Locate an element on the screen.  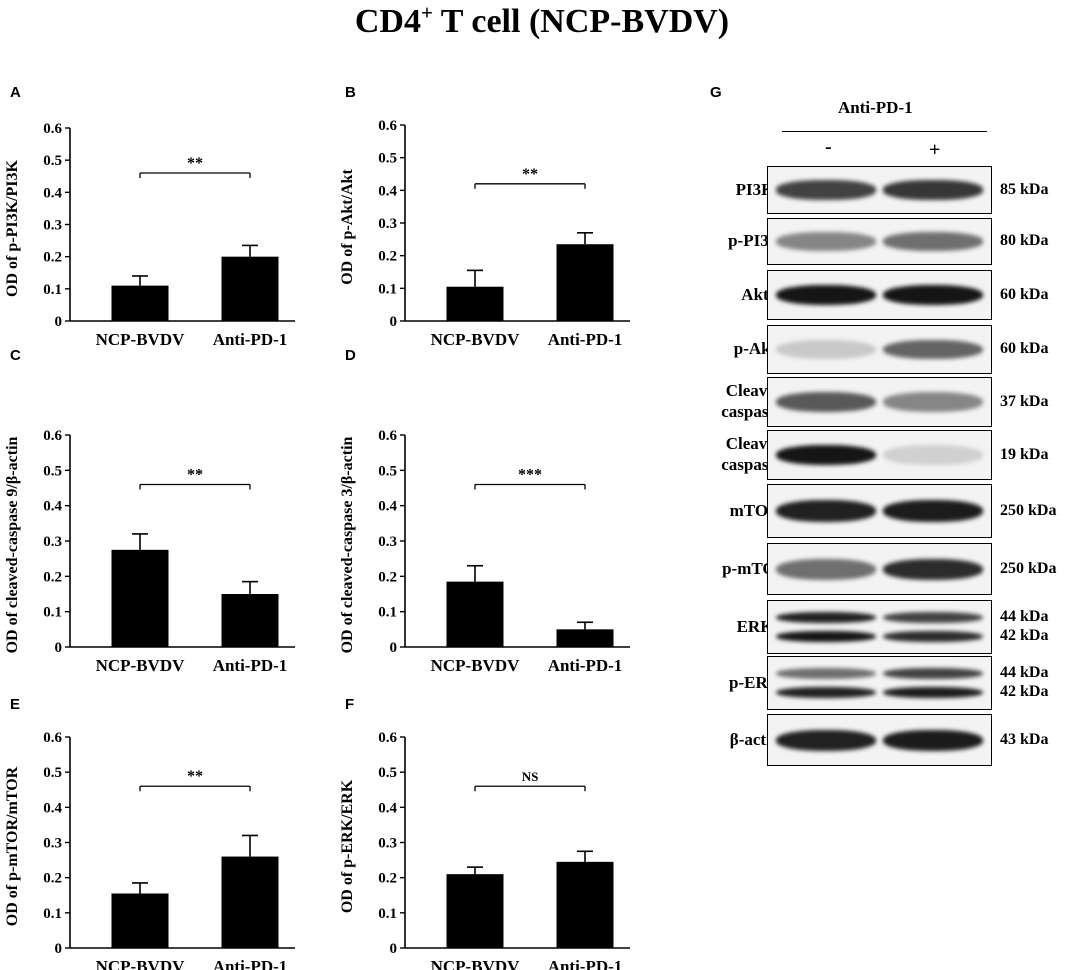
panel-letter-b: B is located at coordinates (350, 92).